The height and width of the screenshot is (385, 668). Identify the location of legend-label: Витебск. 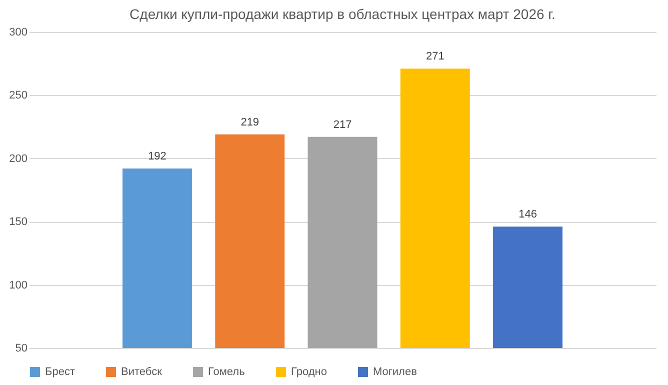
(141, 372).